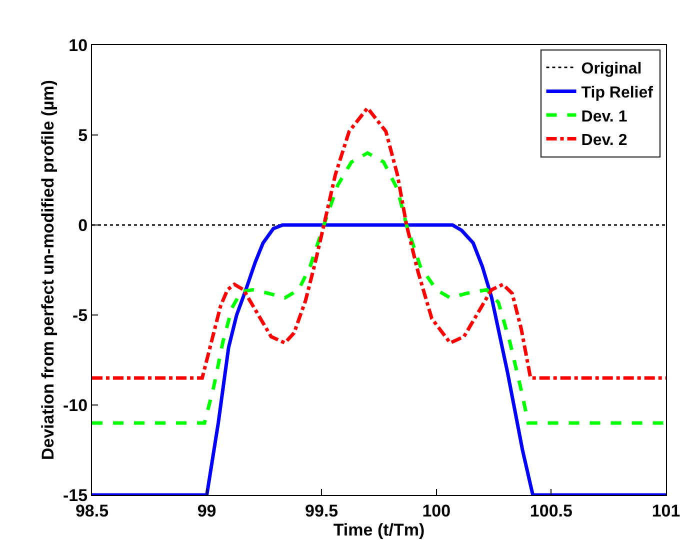  What do you see at coordinates (206, 510) in the screenshot?
I see `x-tick-label: 99` at bounding box center [206, 510].